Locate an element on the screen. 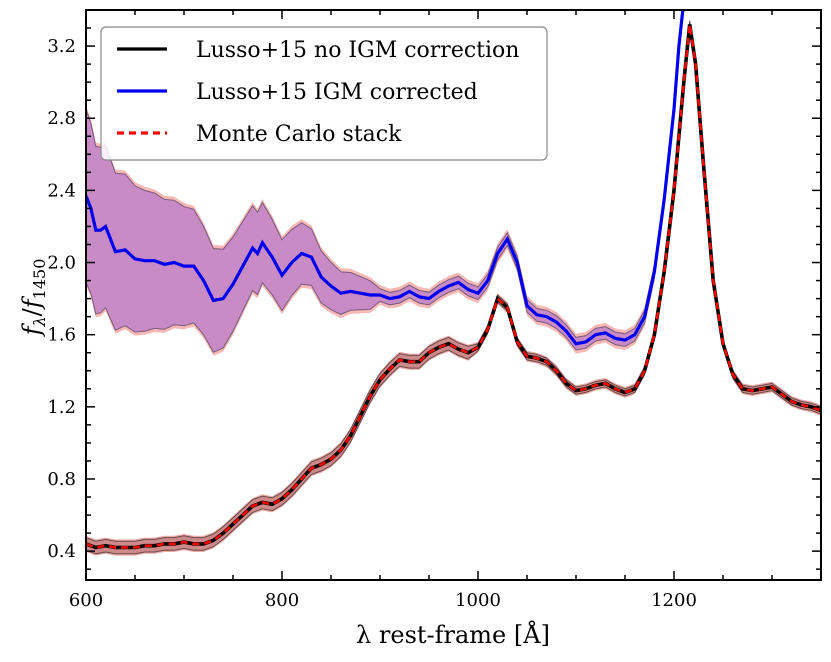 Image resolution: width=831 pixels, height=662 pixels. y-tick-label: 1.2 is located at coordinates (61, 407).